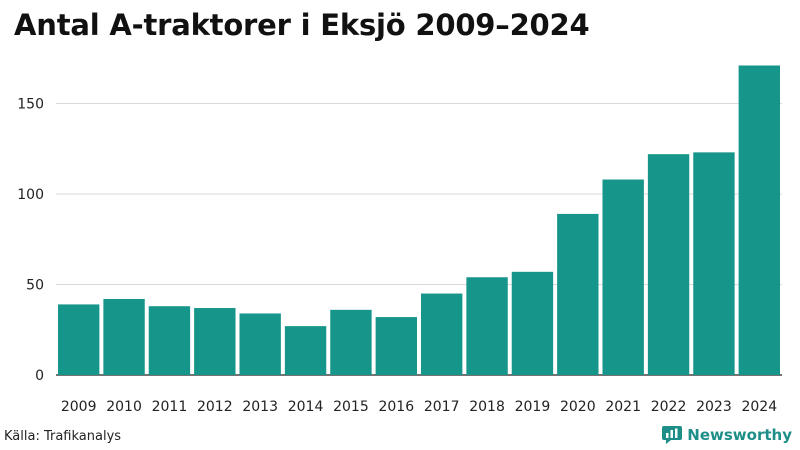 This screenshot has height=450, width=800. I want to click on bar-2020, so click(578, 294).